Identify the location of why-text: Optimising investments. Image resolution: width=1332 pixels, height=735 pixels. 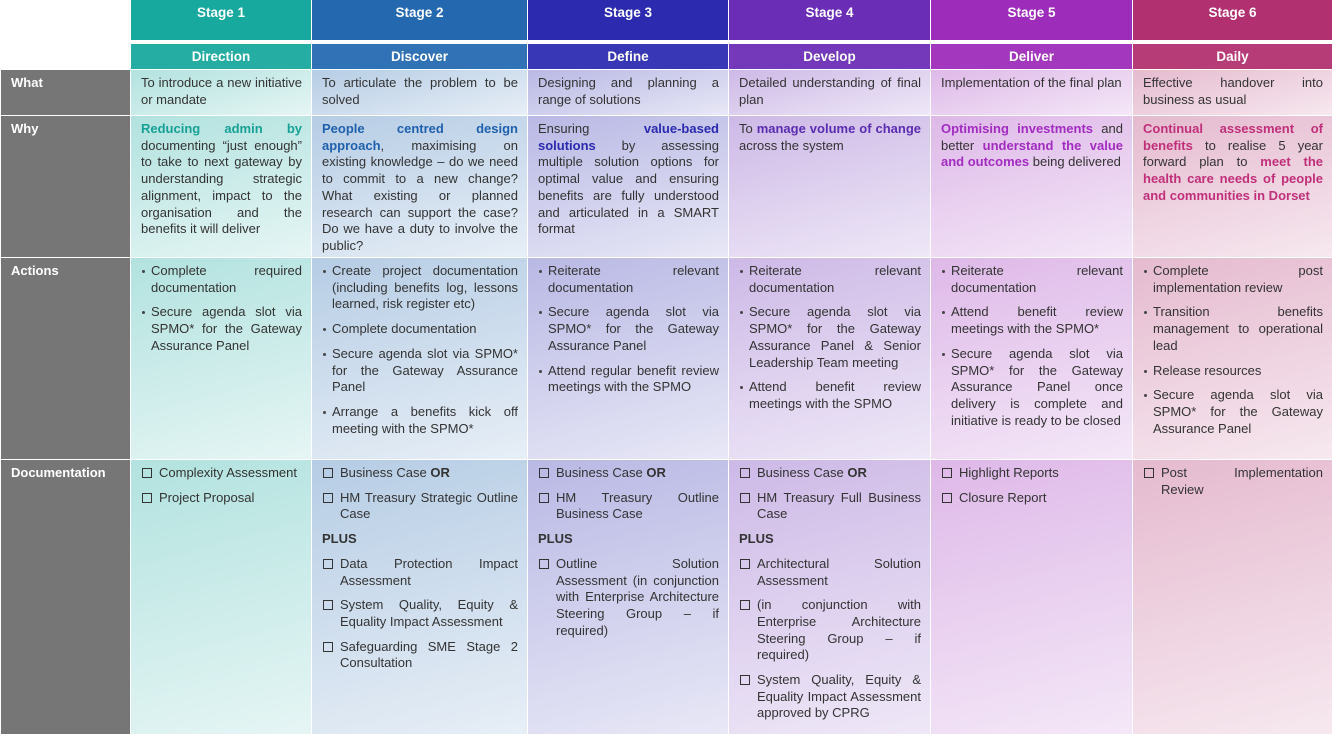
(1017, 128).